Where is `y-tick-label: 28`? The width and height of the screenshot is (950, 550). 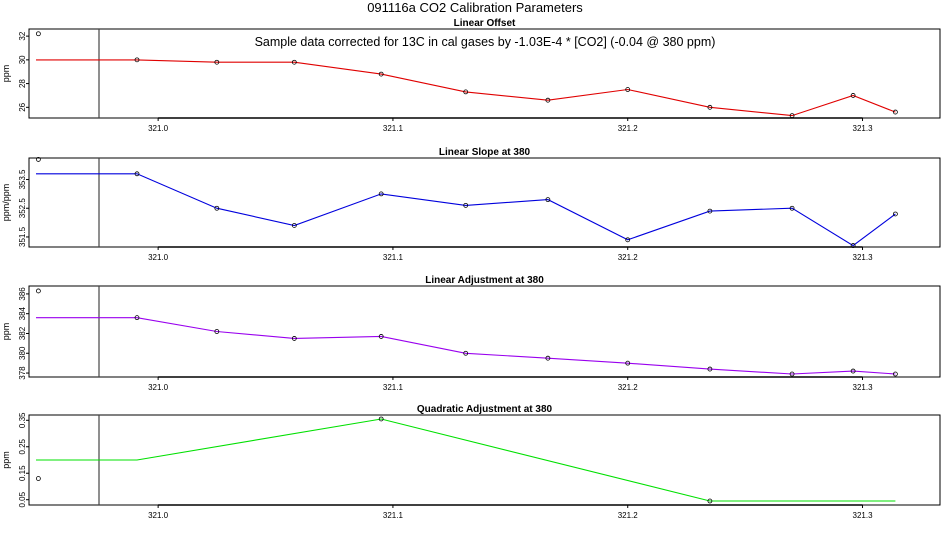
y-tick-label: 28 is located at coordinates (22, 83).